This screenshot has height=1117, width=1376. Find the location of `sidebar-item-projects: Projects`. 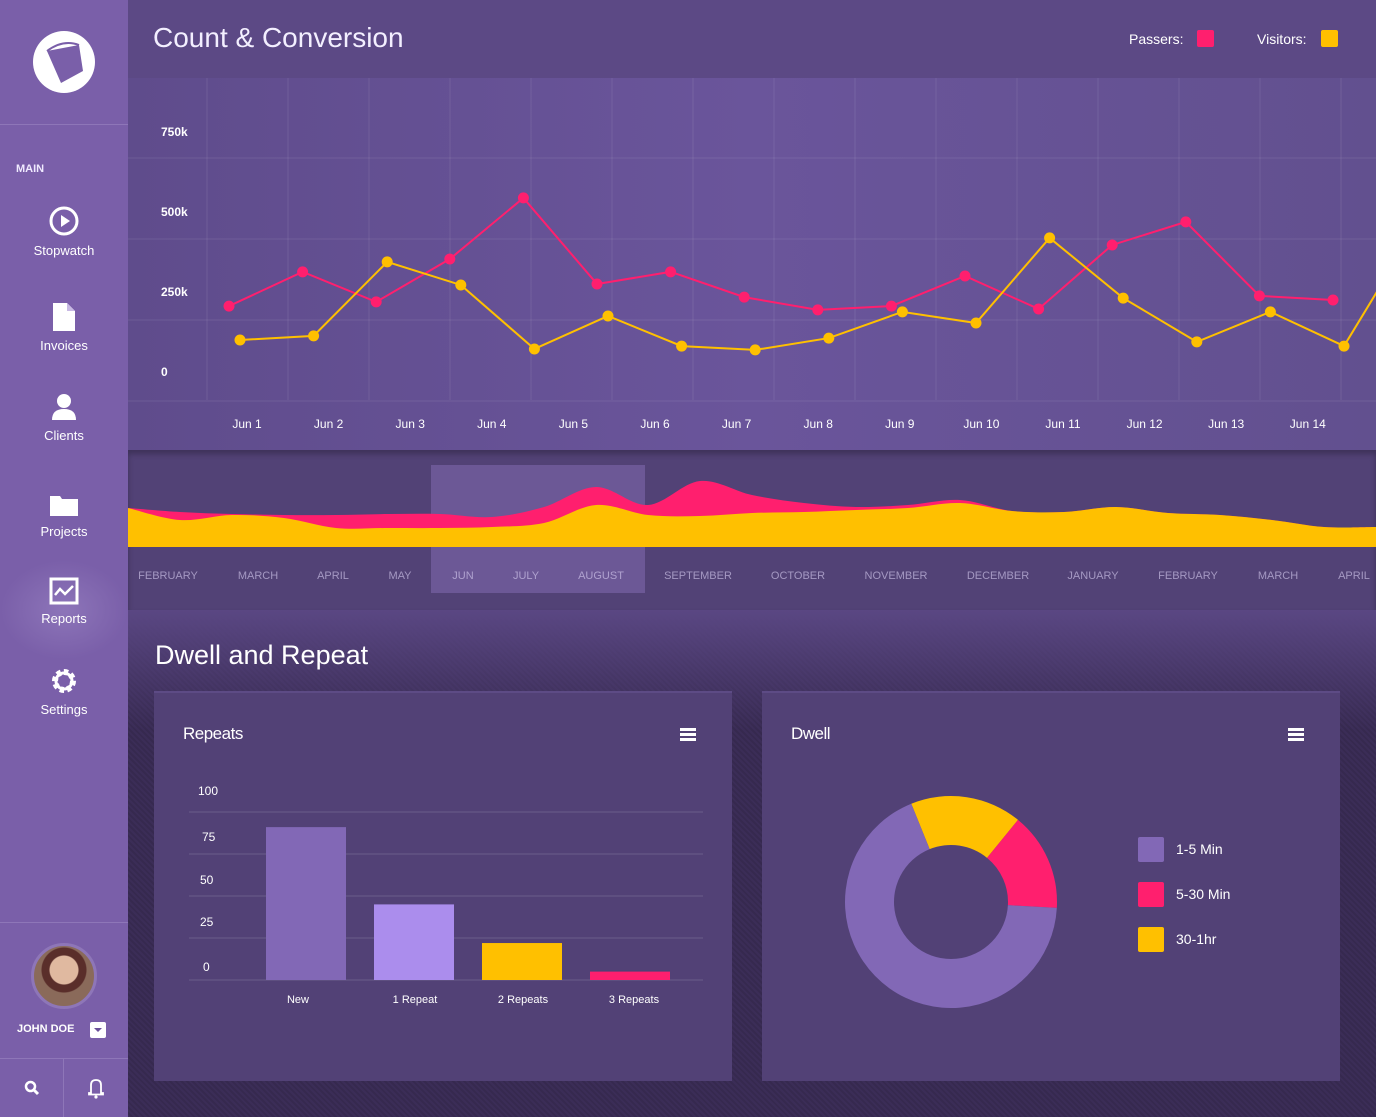

sidebar-item-projects: Projects is located at coordinates (64, 536).